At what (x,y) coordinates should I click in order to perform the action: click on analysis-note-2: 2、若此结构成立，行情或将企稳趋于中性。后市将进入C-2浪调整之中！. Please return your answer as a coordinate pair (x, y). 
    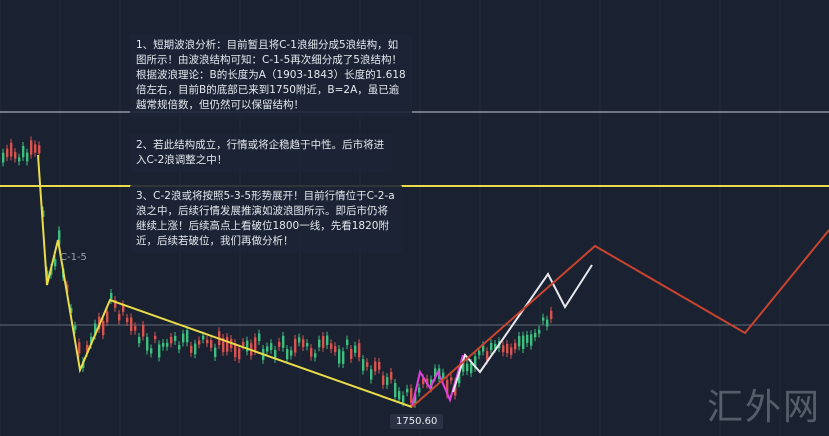
    Looking at the image, I should click on (261, 153).